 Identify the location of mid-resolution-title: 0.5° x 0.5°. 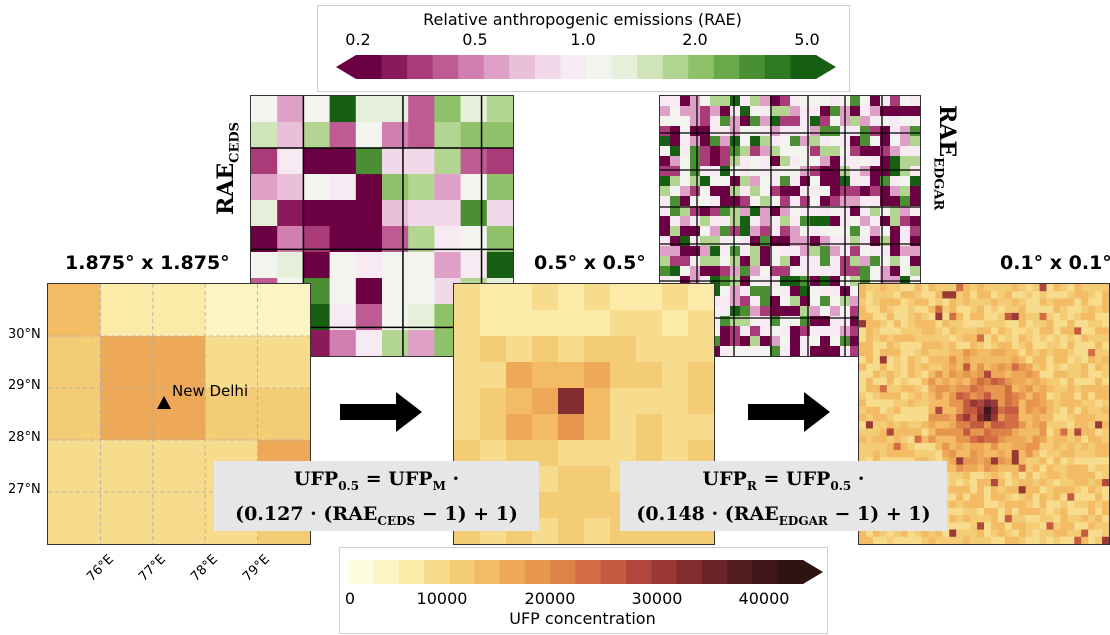
(590, 263).